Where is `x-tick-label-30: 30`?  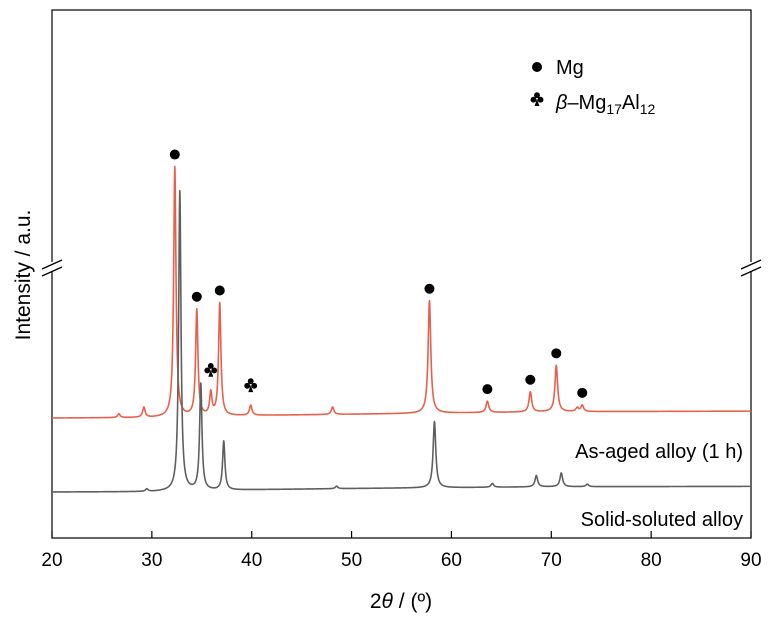 x-tick-label-30: 30 is located at coordinates (151, 560).